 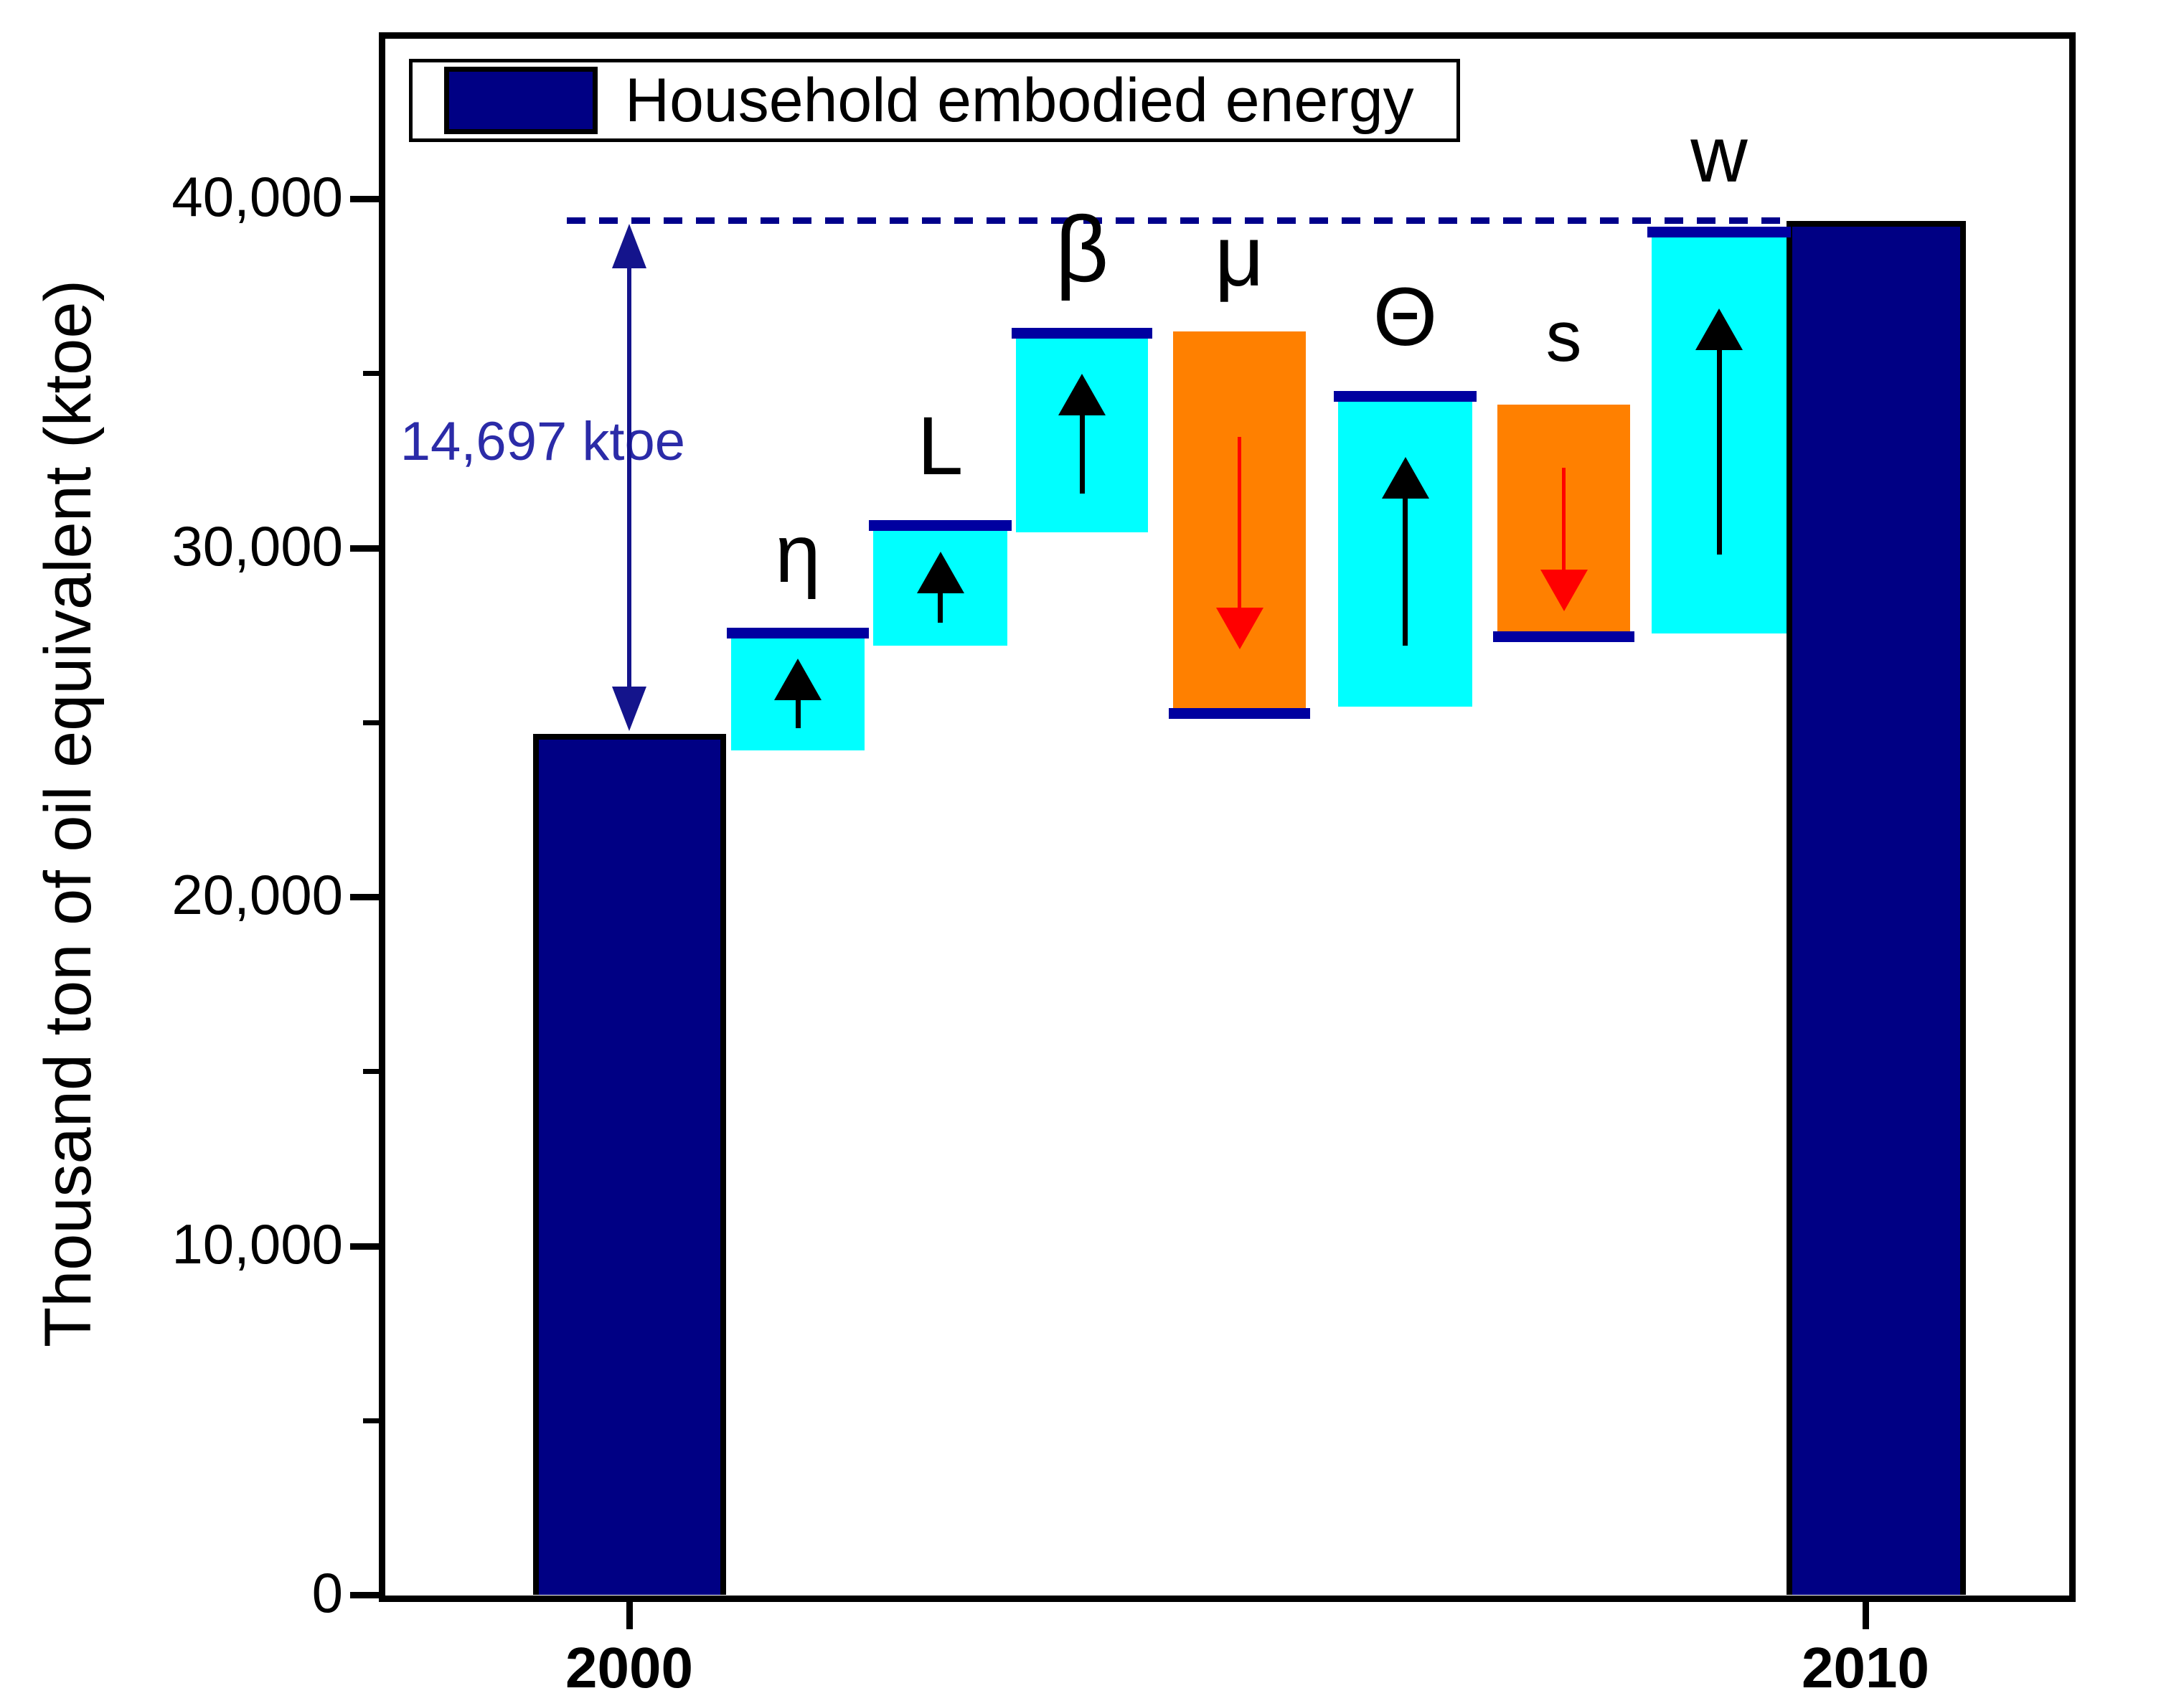 I want to click on segment-label: w, so click(x=1719, y=154).